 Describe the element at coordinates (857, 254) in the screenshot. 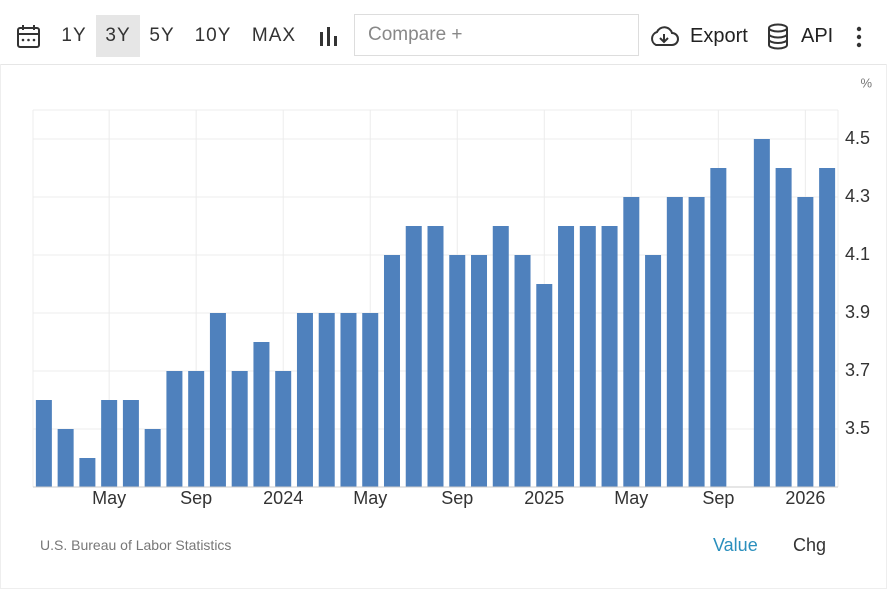

I see `y-tick-label: 4.1` at that location.